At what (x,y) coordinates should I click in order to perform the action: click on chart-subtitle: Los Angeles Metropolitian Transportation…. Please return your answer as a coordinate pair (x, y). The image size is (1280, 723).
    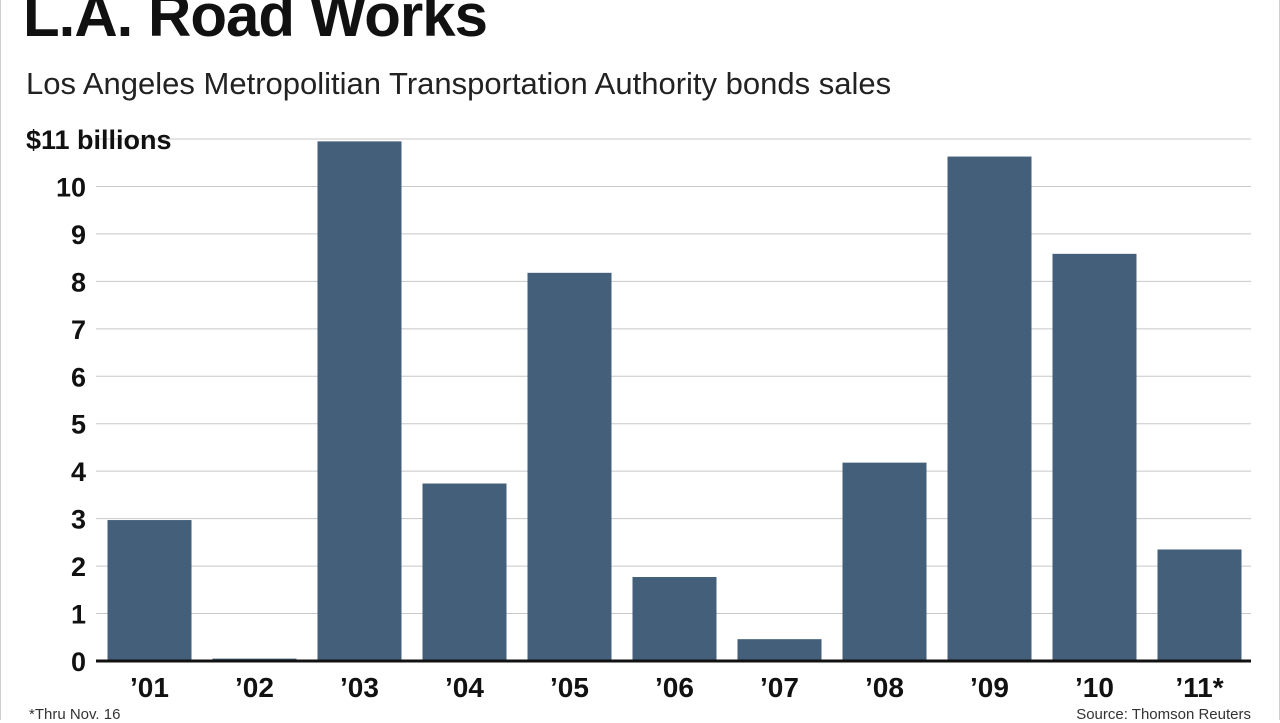
    Looking at the image, I should click on (459, 83).